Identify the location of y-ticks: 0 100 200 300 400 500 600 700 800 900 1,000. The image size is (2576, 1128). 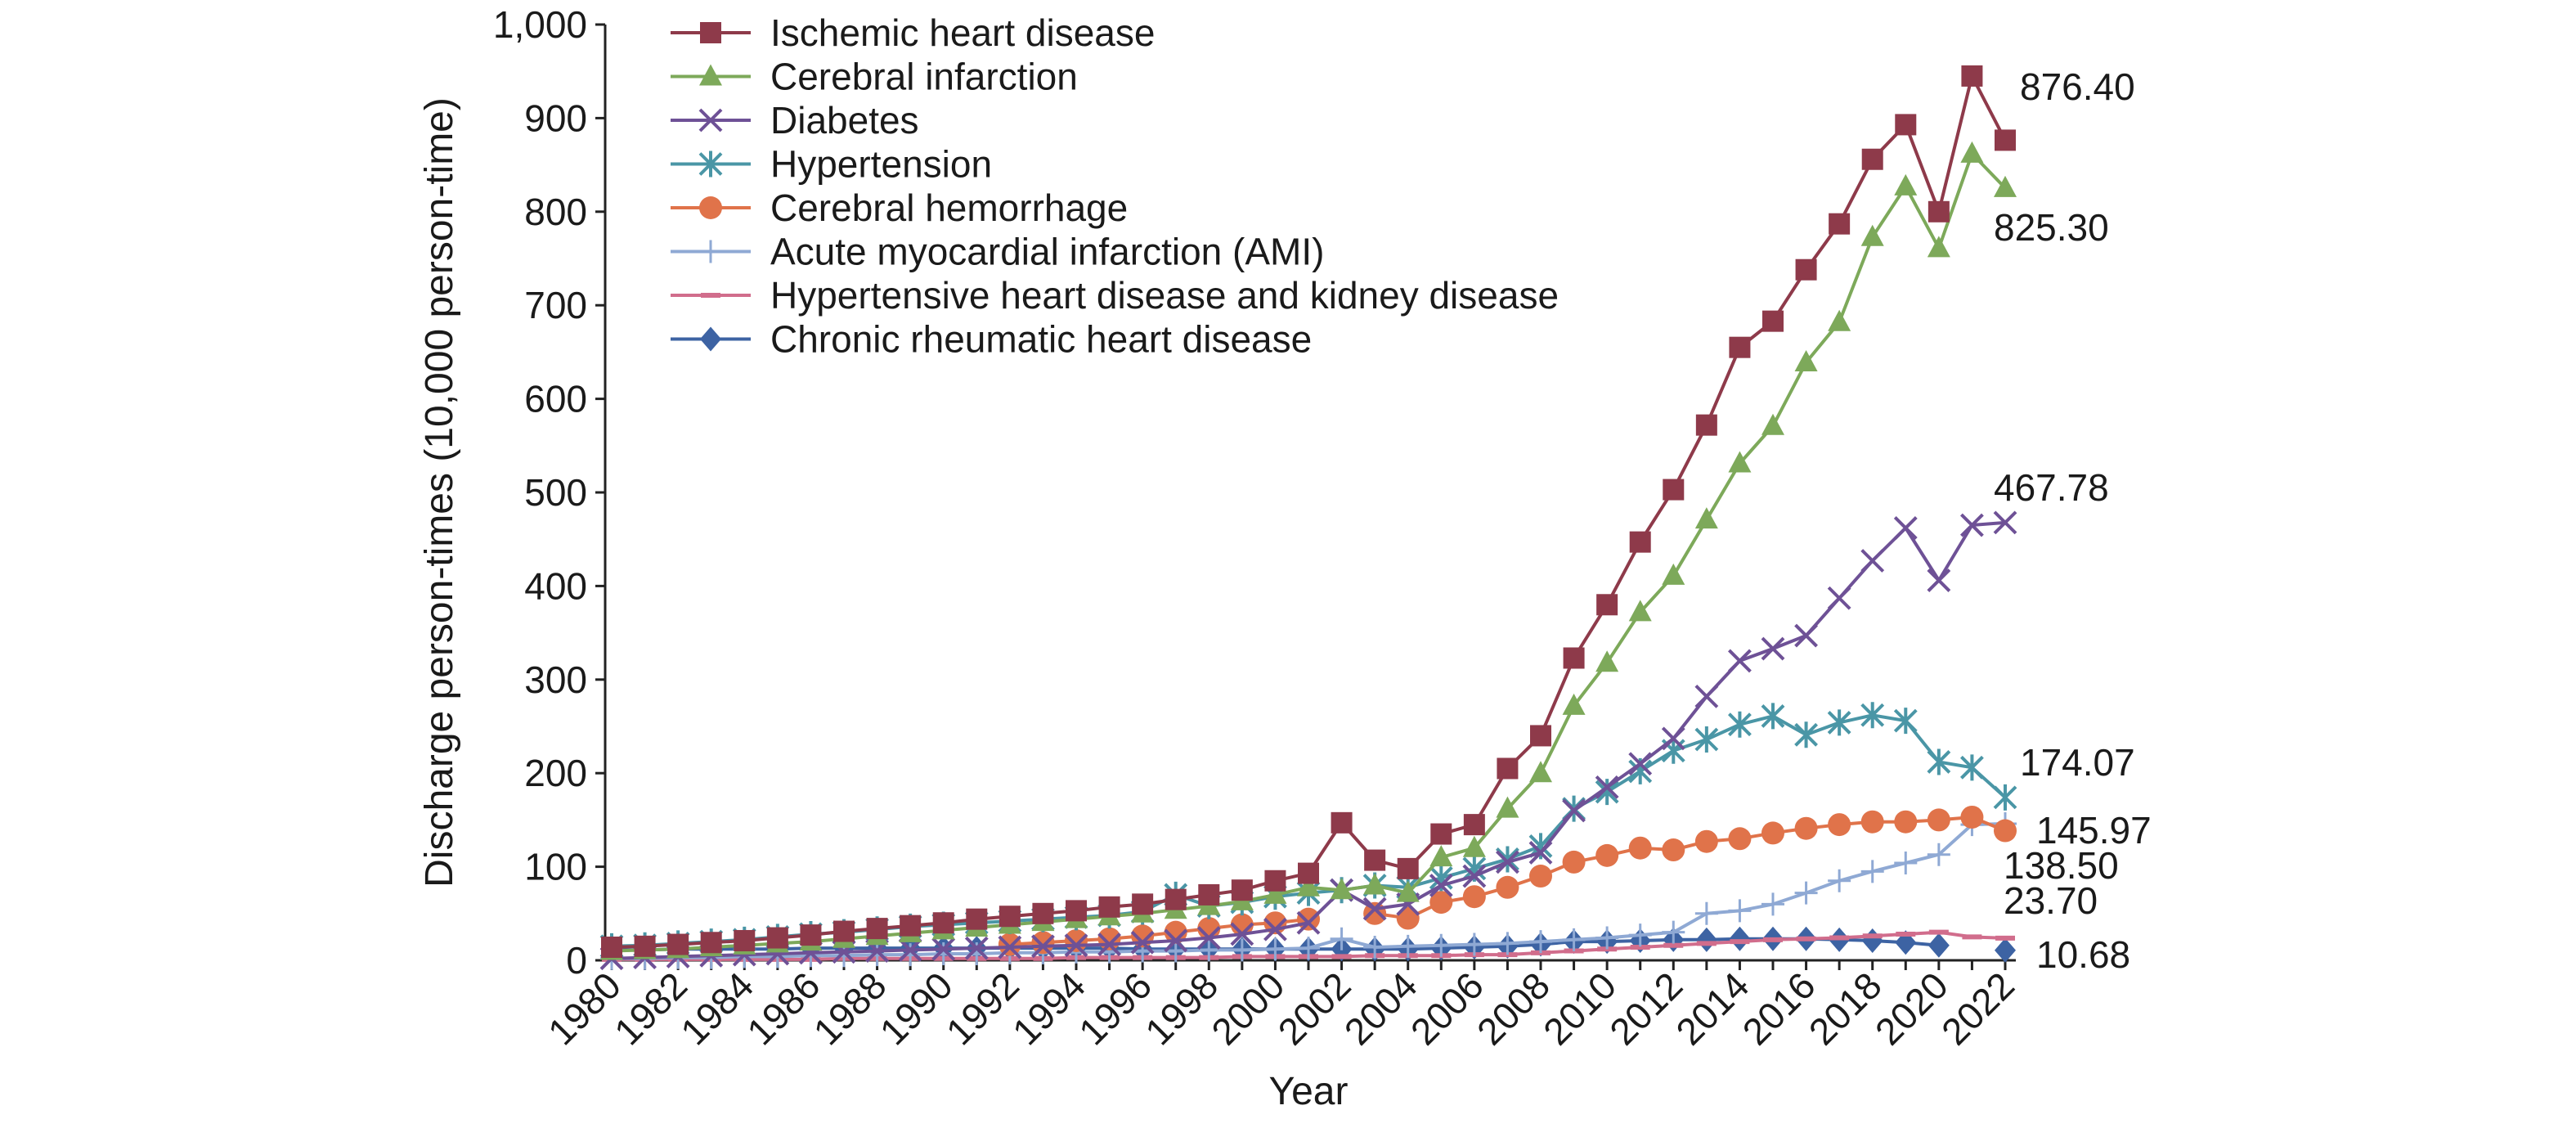
(549, 492).